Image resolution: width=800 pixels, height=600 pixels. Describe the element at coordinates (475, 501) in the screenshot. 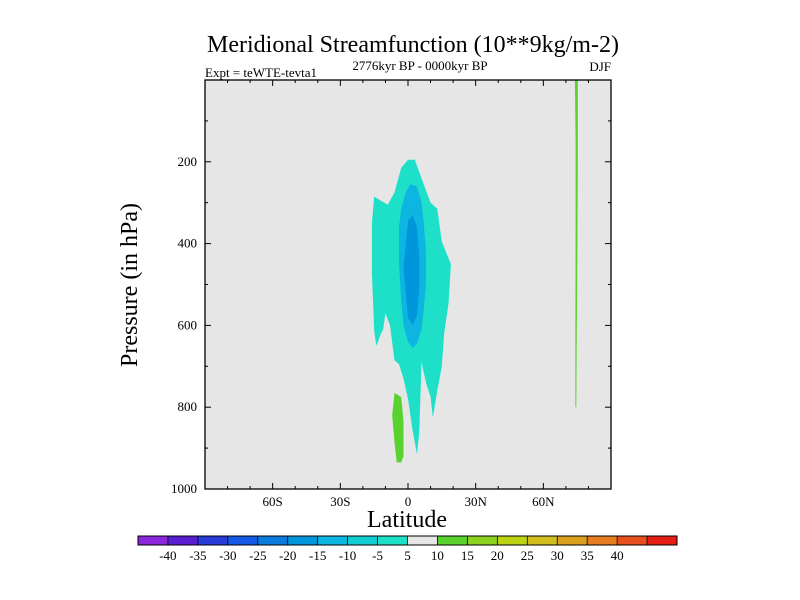

I see `x-tick-label: 30N` at that location.